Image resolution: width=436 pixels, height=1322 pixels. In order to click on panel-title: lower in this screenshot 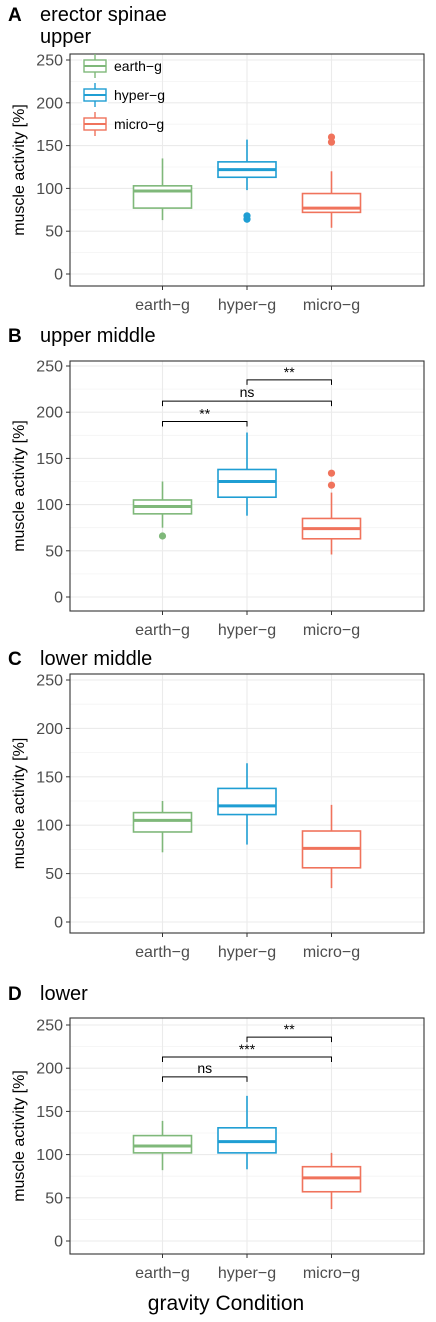, I will do `click(64, 994)`.